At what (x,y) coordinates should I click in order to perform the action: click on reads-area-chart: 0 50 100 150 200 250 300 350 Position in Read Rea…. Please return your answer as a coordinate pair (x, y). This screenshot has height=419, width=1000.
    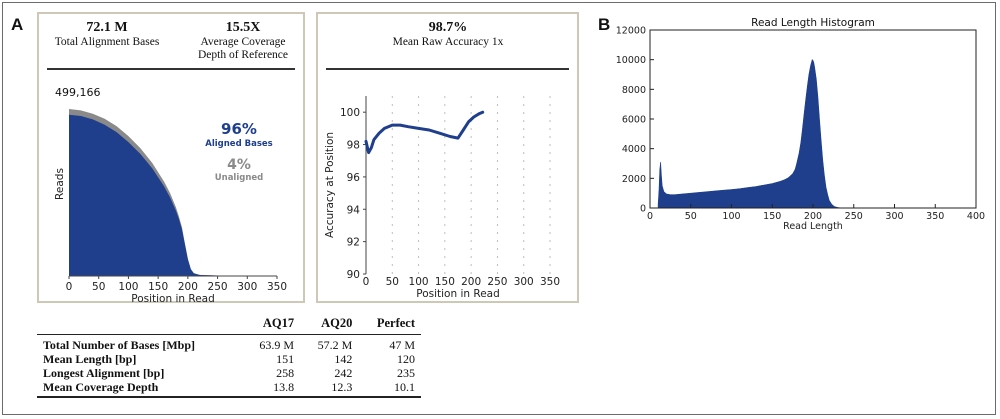
    Looking at the image, I should click on (170, 194).